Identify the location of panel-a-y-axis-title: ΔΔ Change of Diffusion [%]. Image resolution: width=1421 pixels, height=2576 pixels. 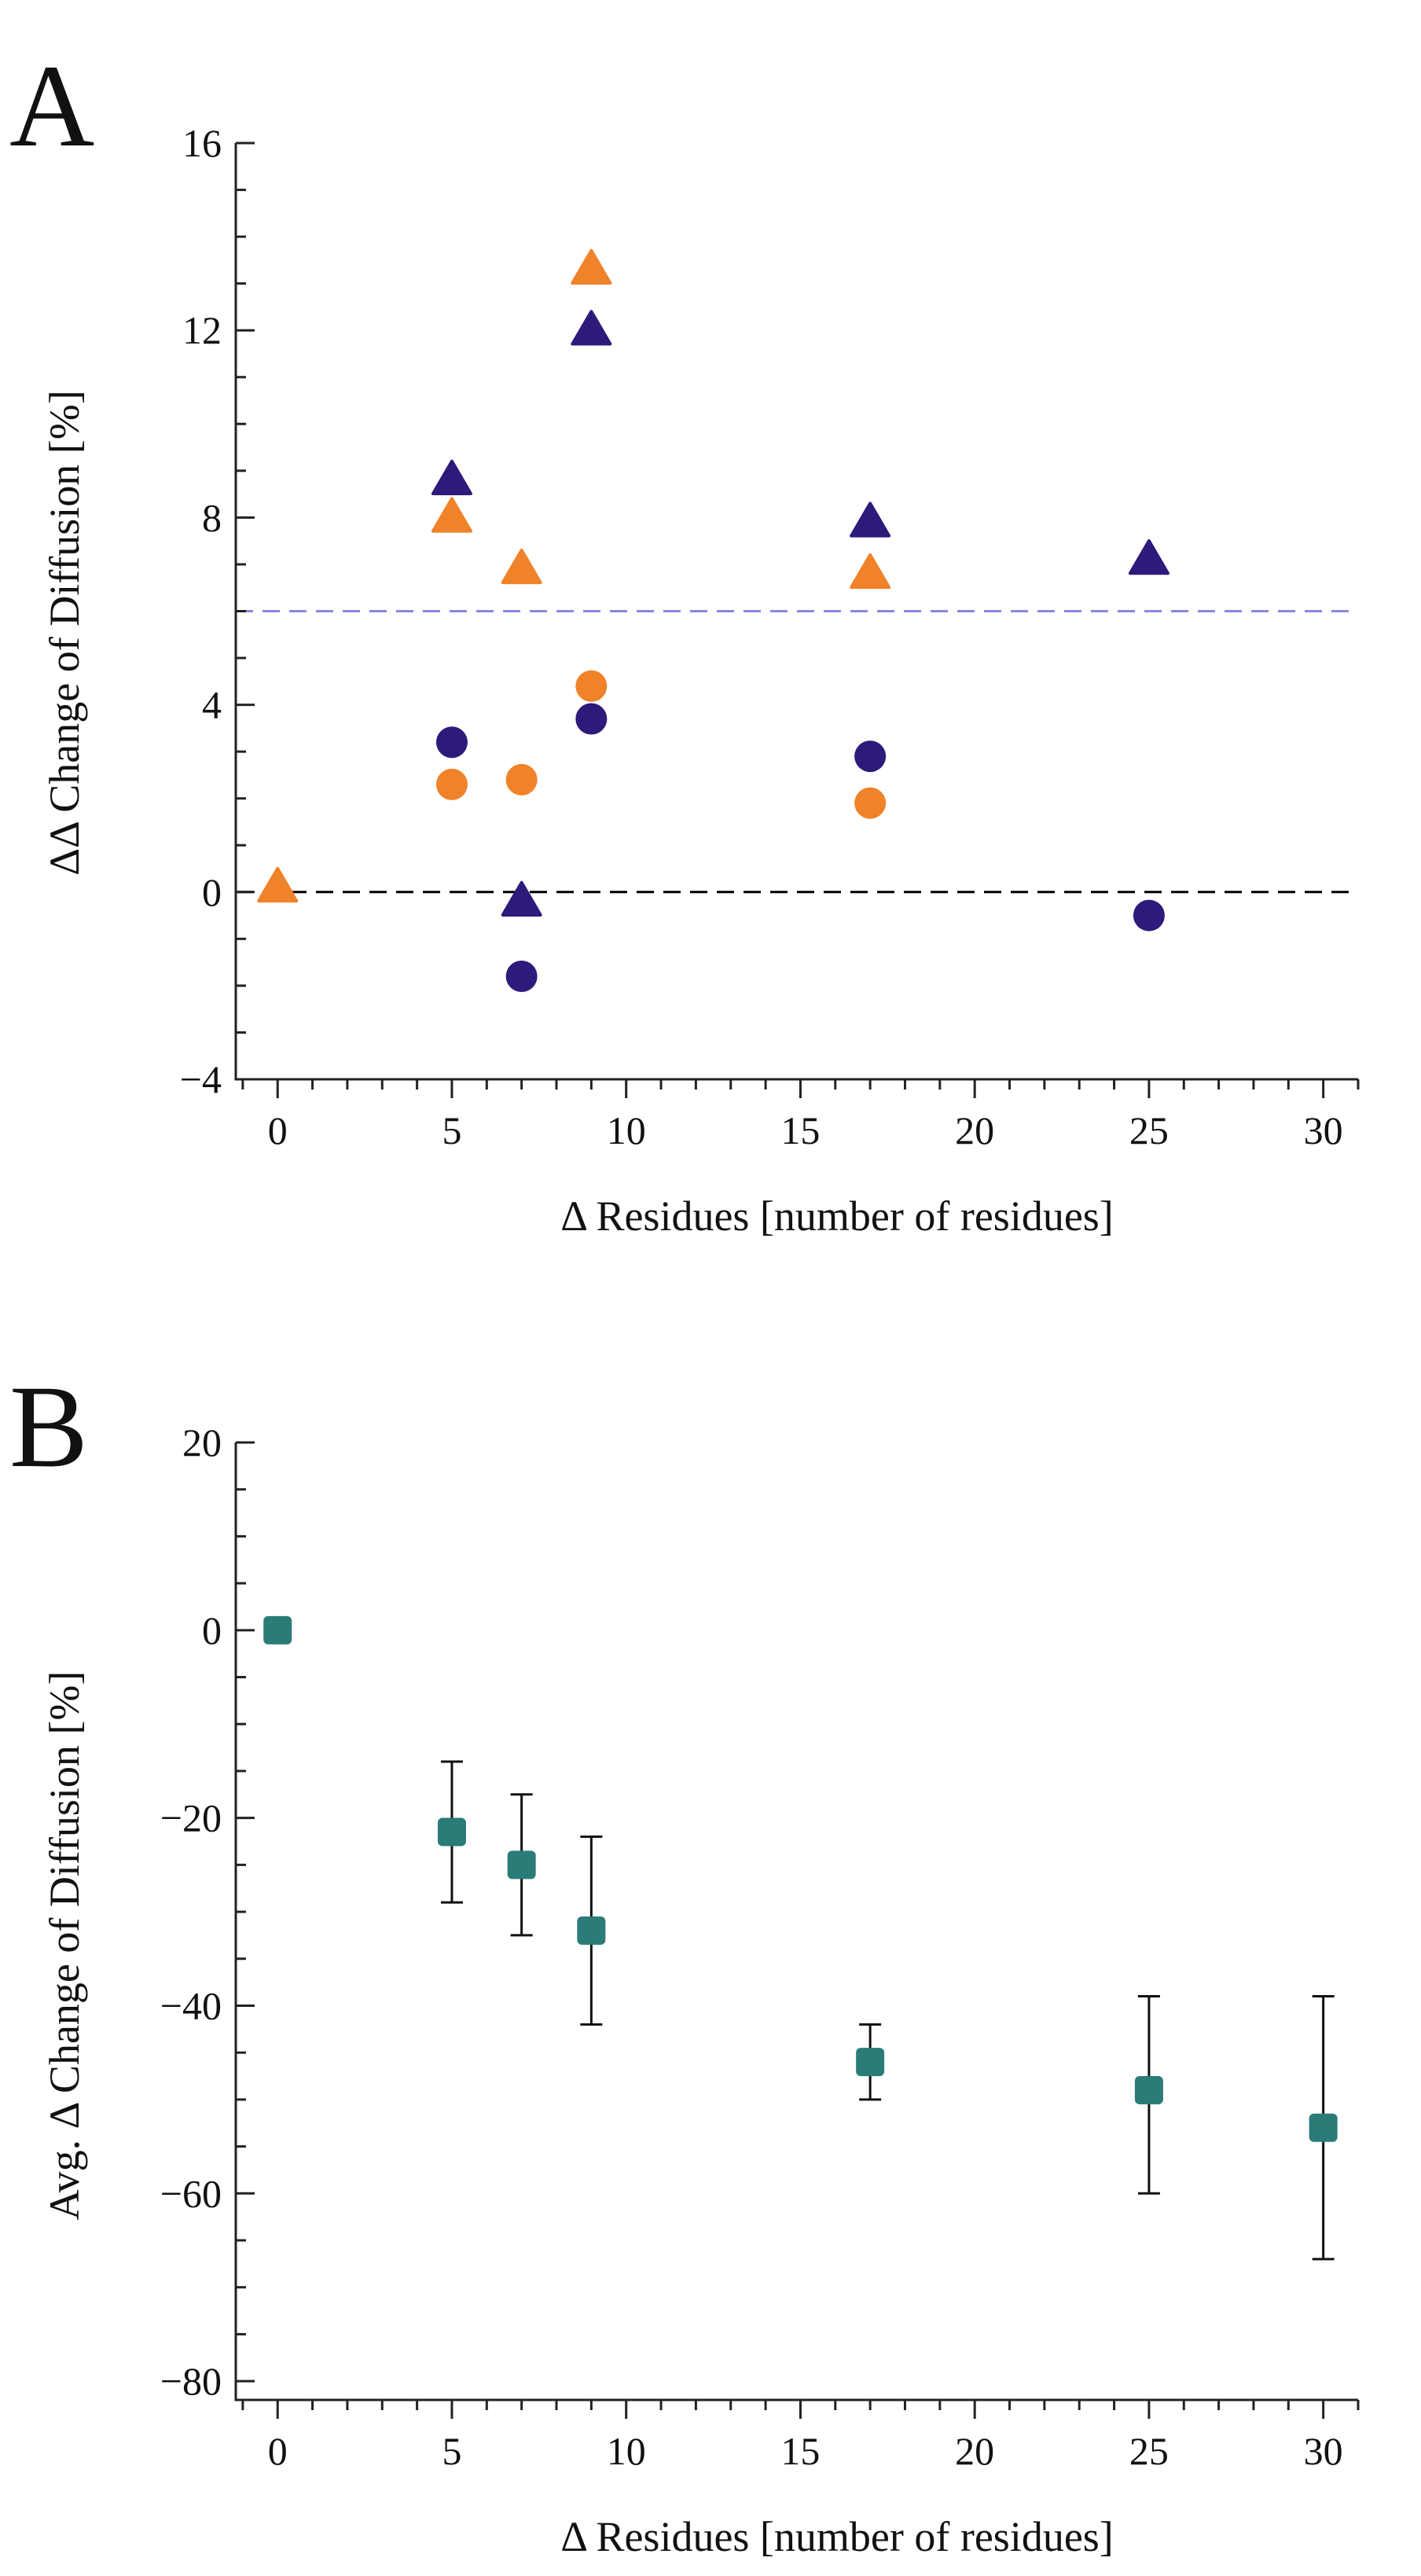
(64, 632).